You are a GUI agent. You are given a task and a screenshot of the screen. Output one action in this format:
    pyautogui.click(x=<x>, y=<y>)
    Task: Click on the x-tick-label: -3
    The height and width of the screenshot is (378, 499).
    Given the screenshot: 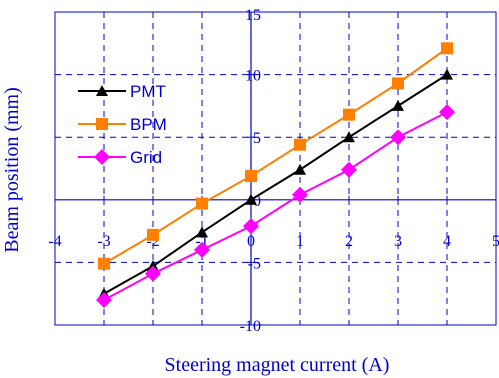 What is the action you would take?
    pyautogui.click(x=103, y=241)
    